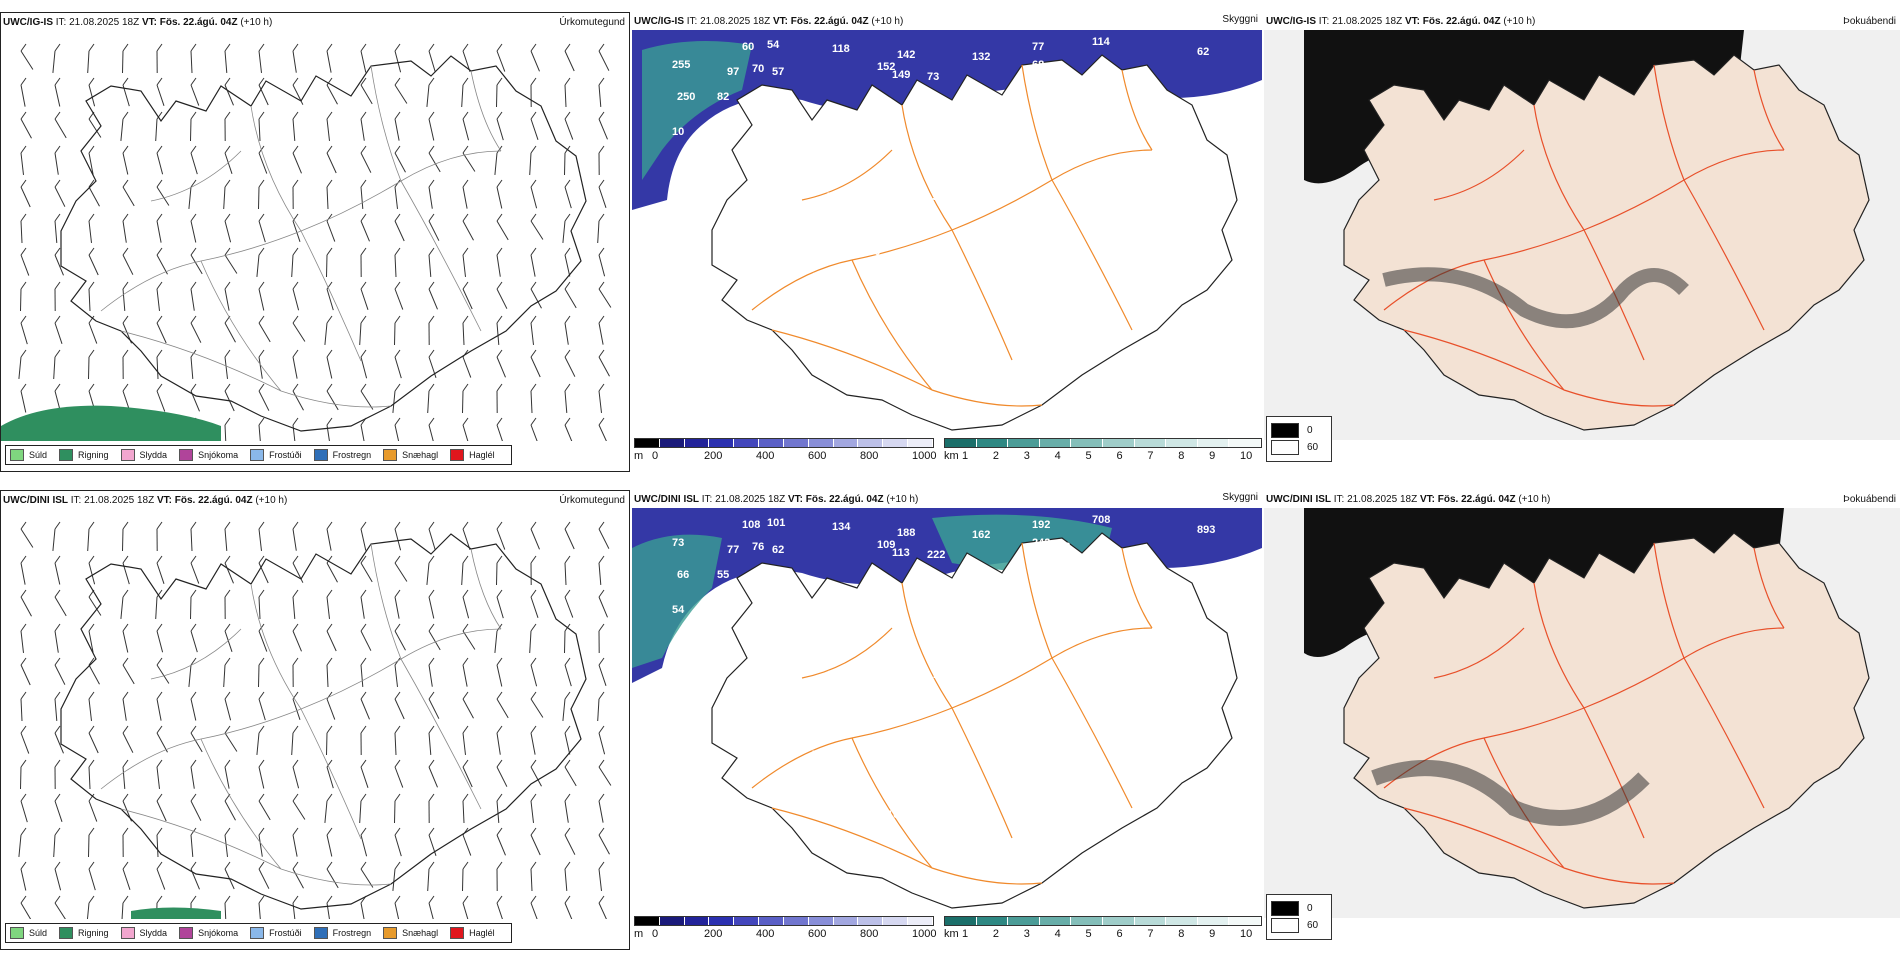  What do you see at coordinates (841, 49) in the screenshot?
I see `value-label: 118` at bounding box center [841, 49].